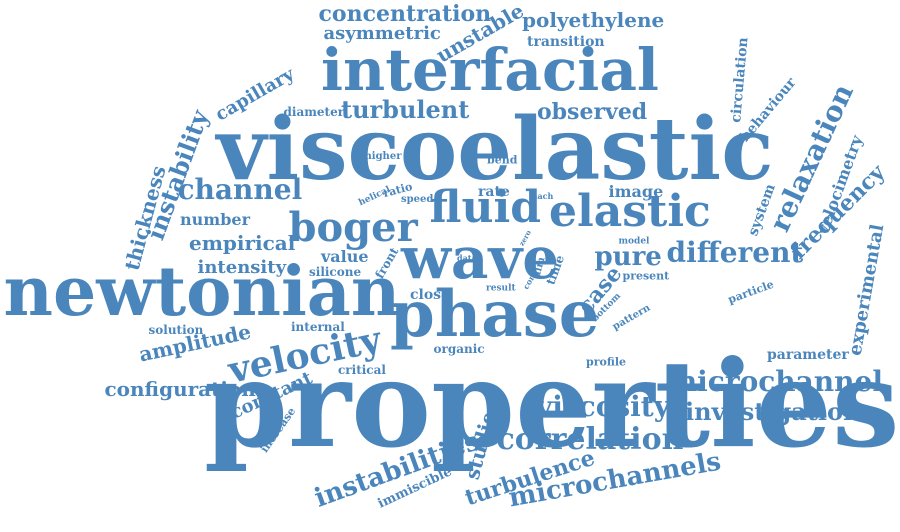 This screenshot has height=532, width=900. Describe the element at coordinates (490, 70) in the screenshot. I see `word-interfacial: interfacial` at that location.